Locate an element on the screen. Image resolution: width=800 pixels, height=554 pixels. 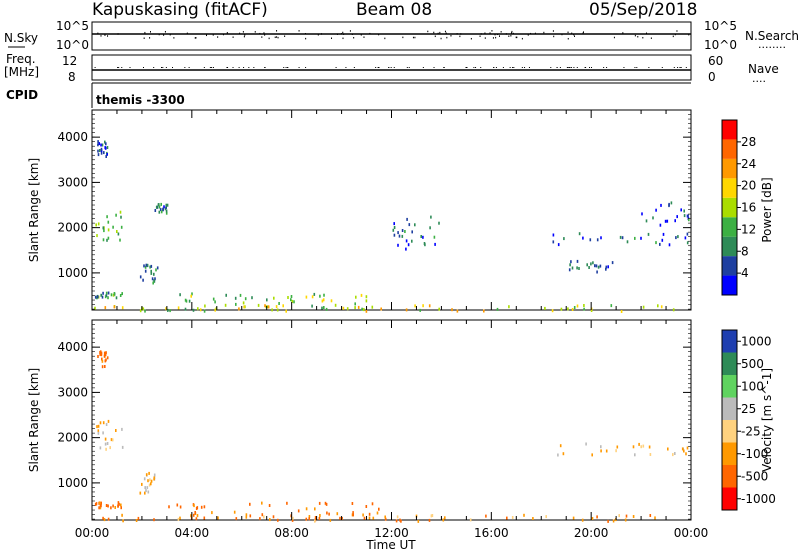
time-tick-label: 12:00 is located at coordinates (391, 533).